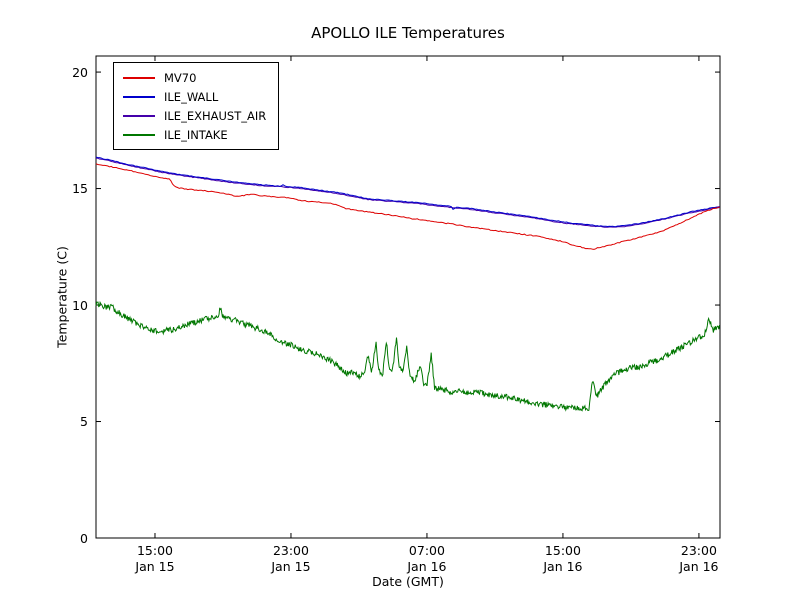 This screenshot has width=800, height=600. What do you see at coordinates (139, 96) in the screenshot?
I see `legend-line-ile-wall` at bounding box center [139, 96].